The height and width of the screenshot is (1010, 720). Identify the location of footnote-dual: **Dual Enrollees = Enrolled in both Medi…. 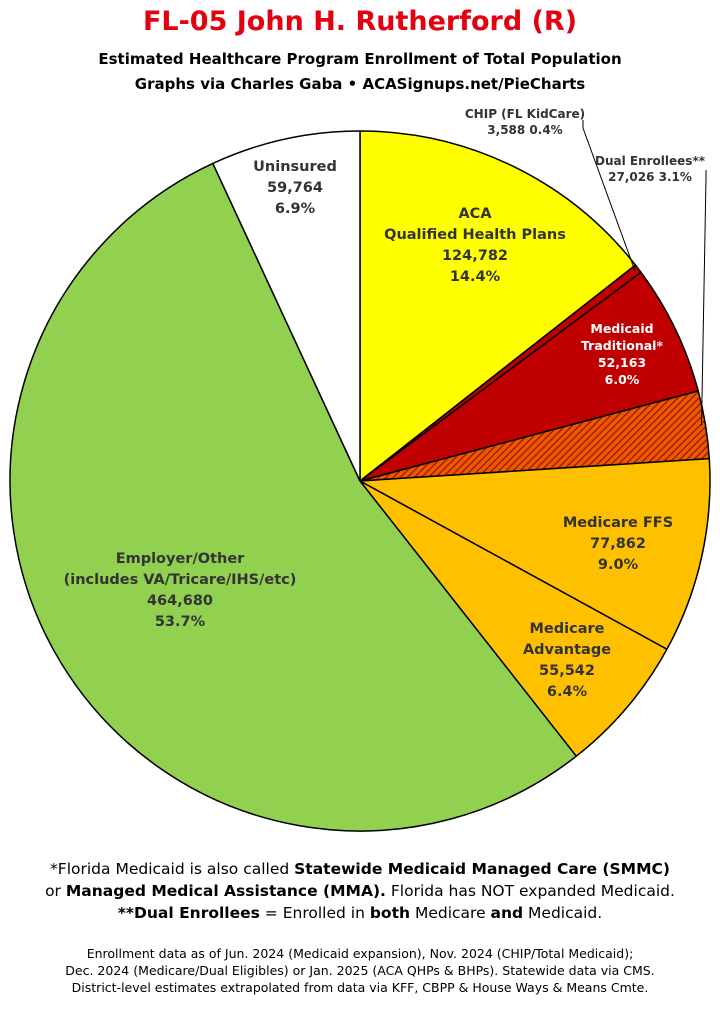
(360, 913).